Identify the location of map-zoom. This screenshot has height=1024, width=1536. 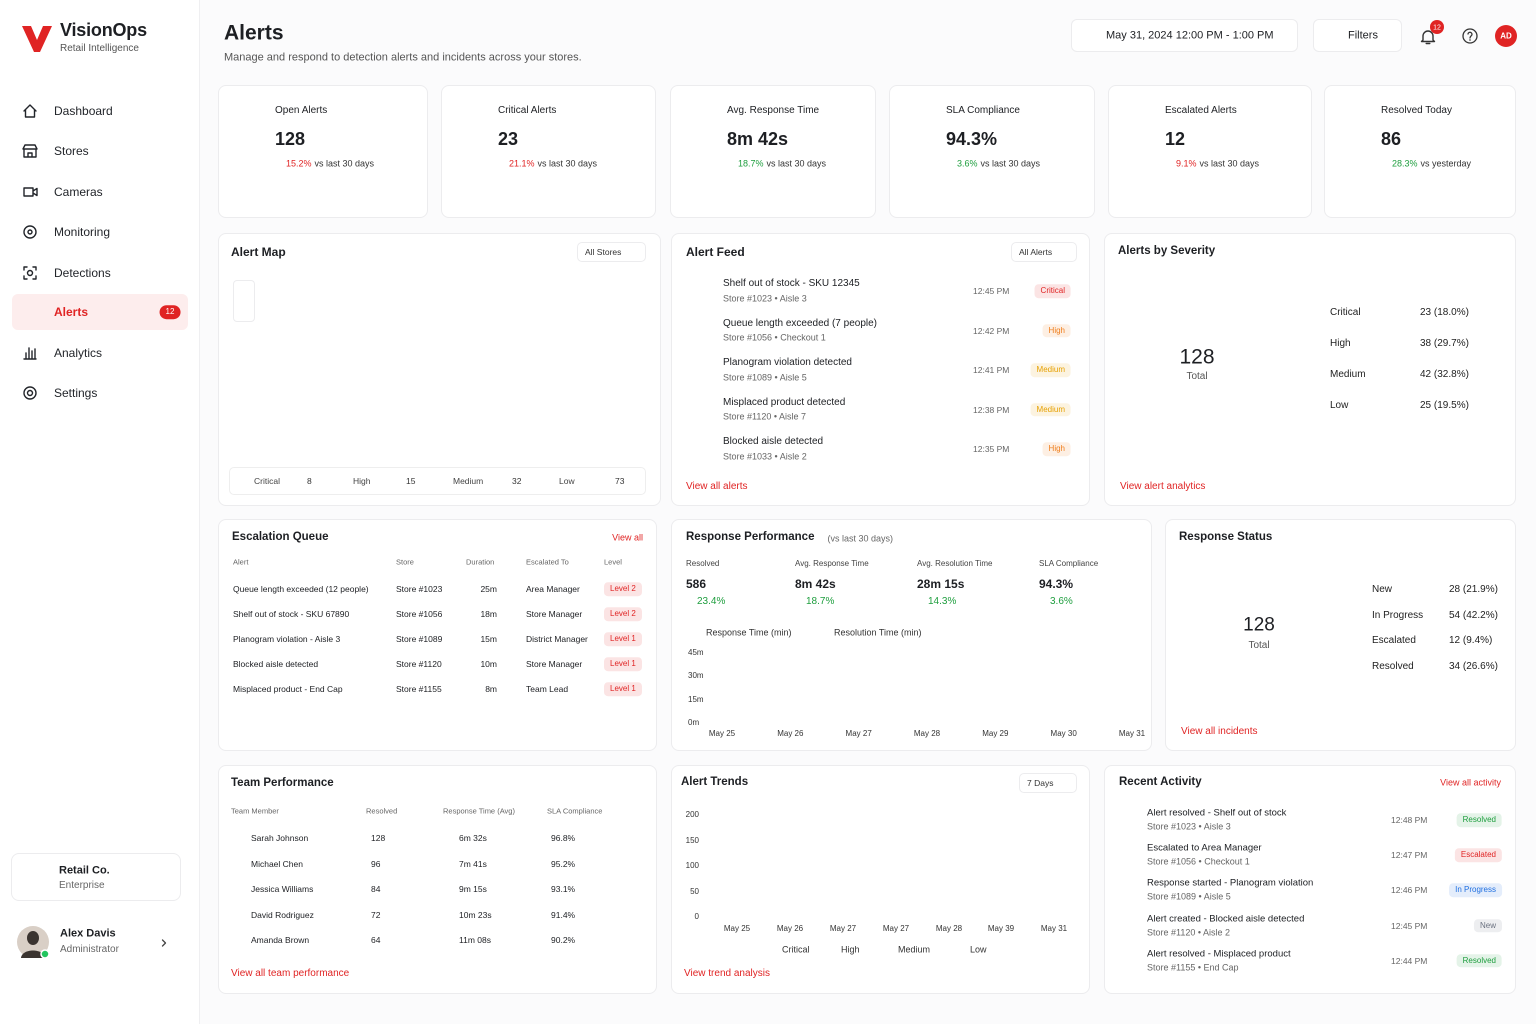
(244, 301).